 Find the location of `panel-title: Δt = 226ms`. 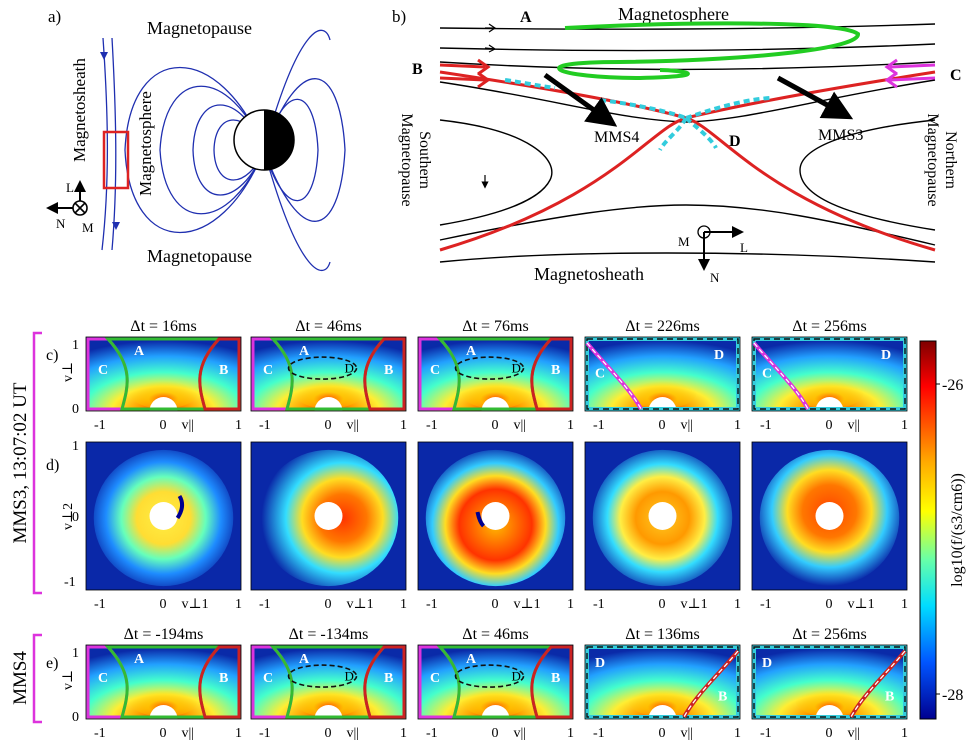

panel-title: Δt = 226ms is located at coordinates (662, 326).